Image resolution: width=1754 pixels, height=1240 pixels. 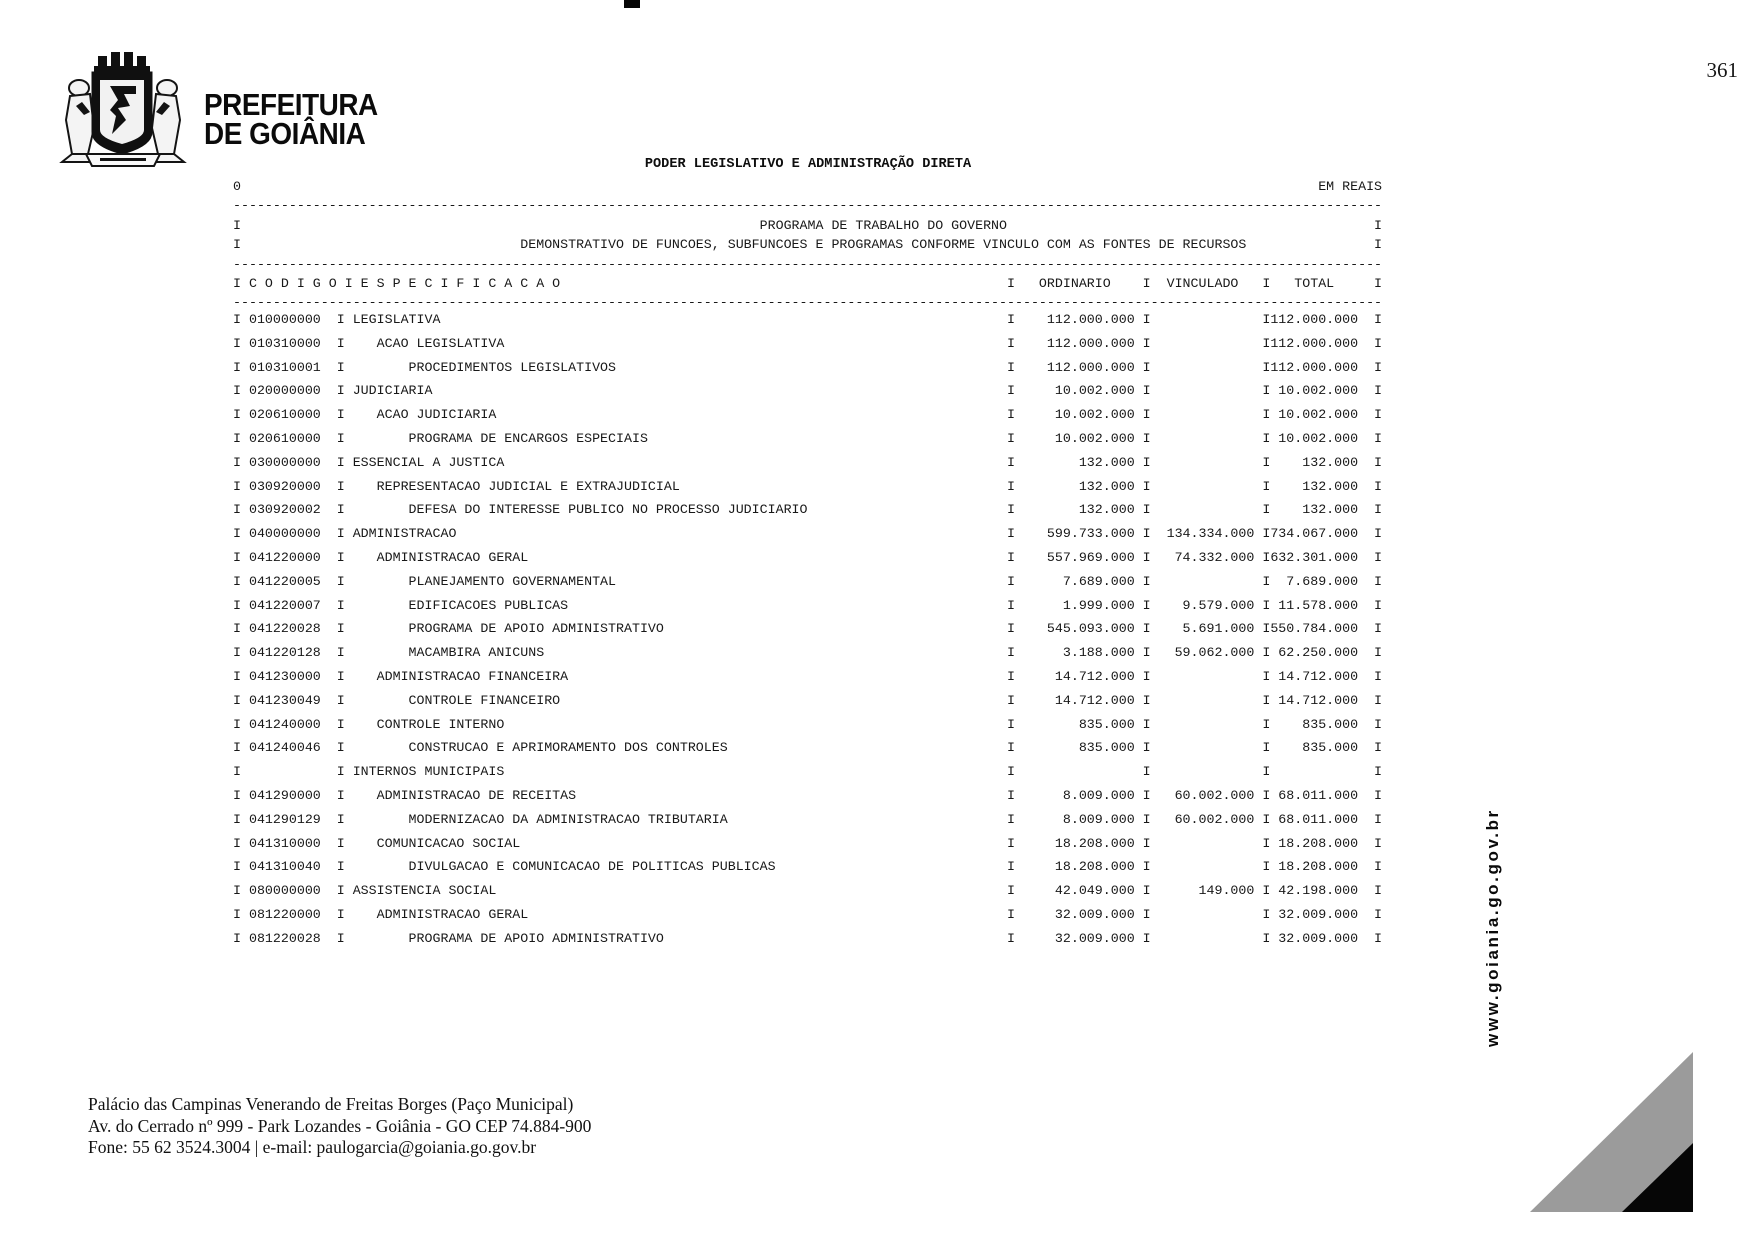 I want to click on coat-of-arms-icon, so click(x=123, y=109).